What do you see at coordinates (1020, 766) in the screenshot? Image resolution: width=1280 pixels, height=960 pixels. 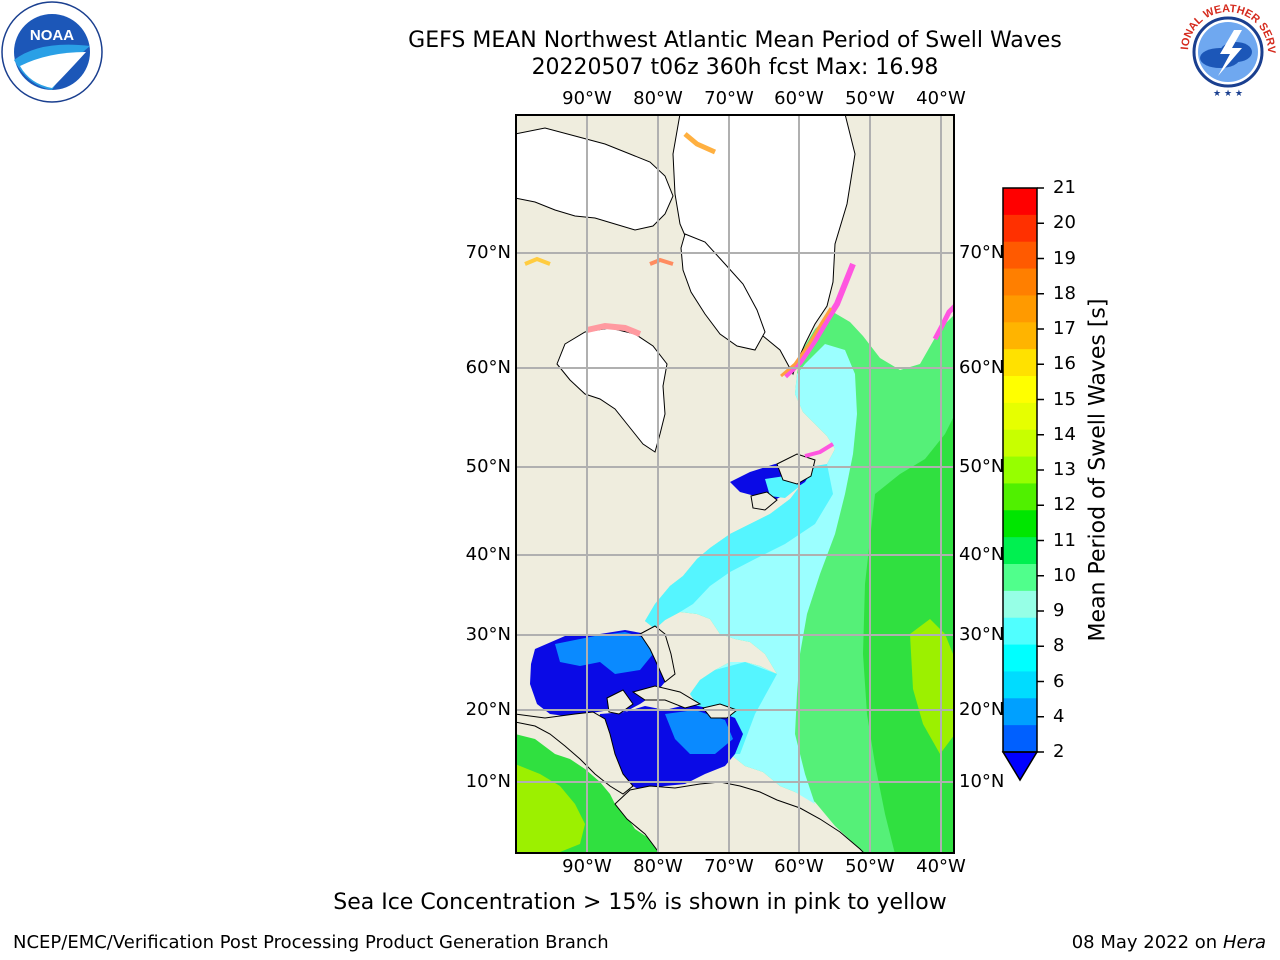 I see `colorbar-extend-triangle` at bounding box center [1020, 766].